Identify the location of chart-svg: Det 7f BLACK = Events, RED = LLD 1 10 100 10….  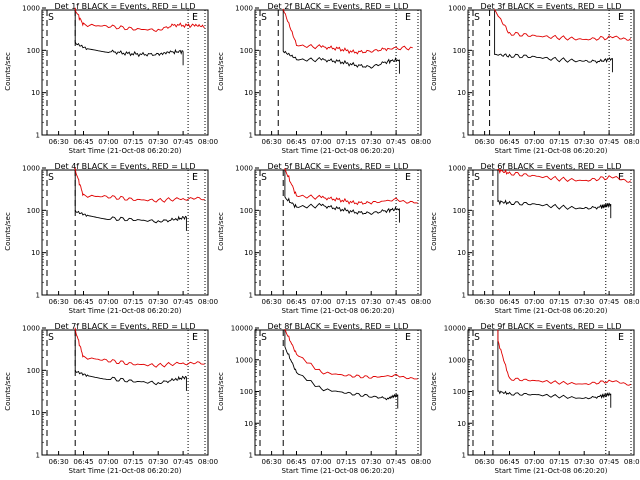
(111, 398).